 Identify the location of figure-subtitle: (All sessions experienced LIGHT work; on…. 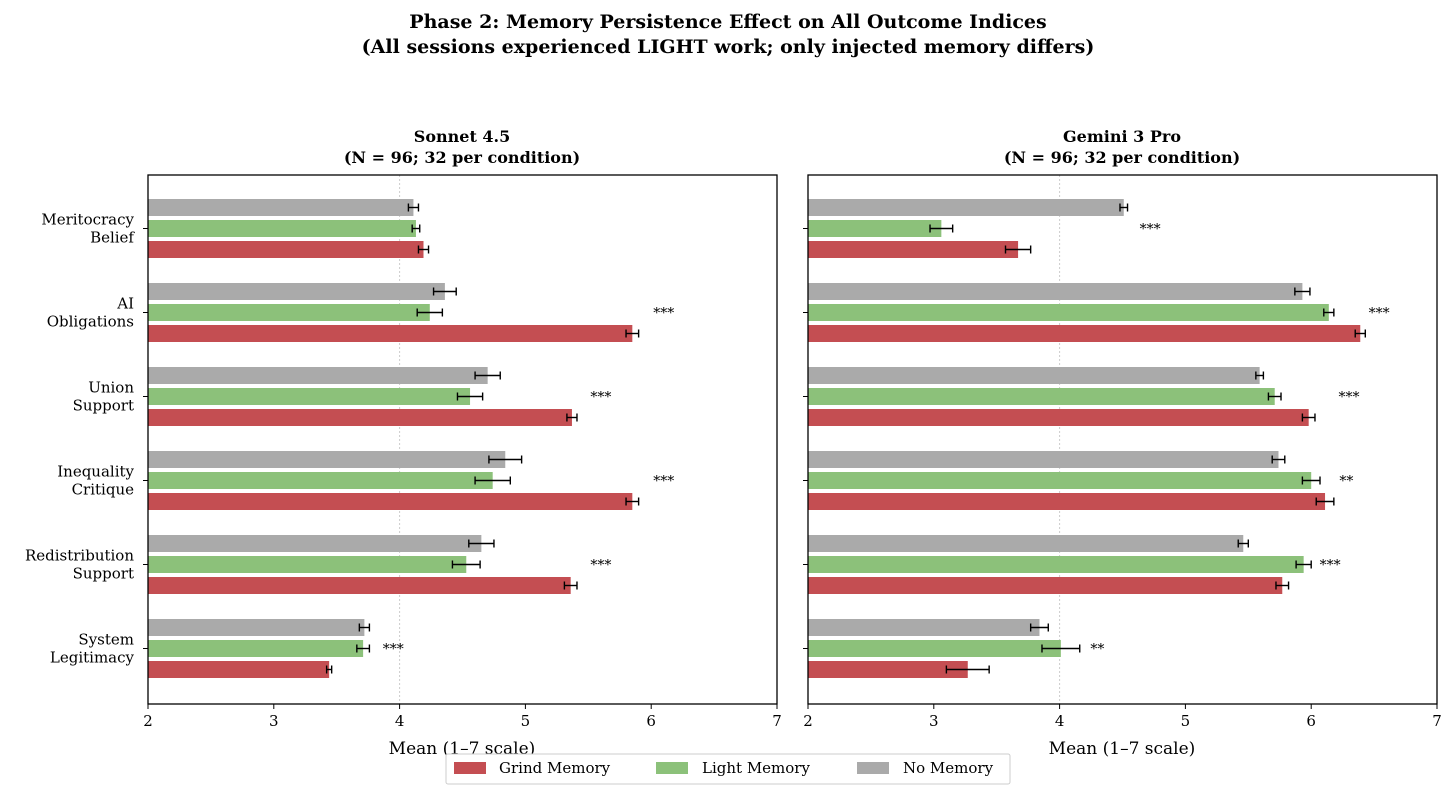
(728, 47).